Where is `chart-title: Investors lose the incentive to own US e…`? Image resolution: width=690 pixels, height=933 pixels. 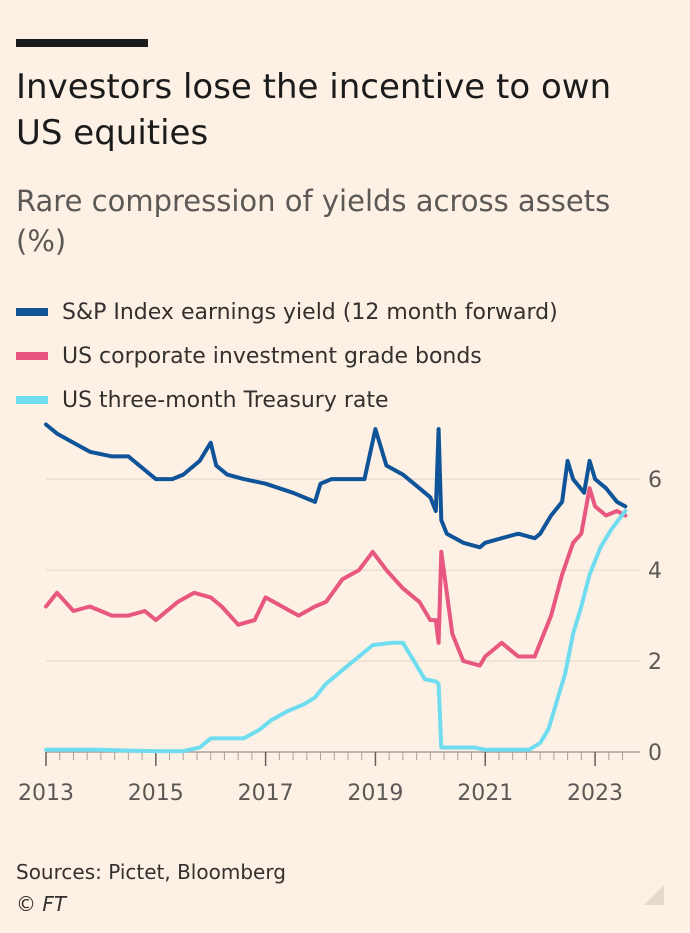
chart-title: Investors lose the incentive to own US e… is located at coordinates (314, 110).